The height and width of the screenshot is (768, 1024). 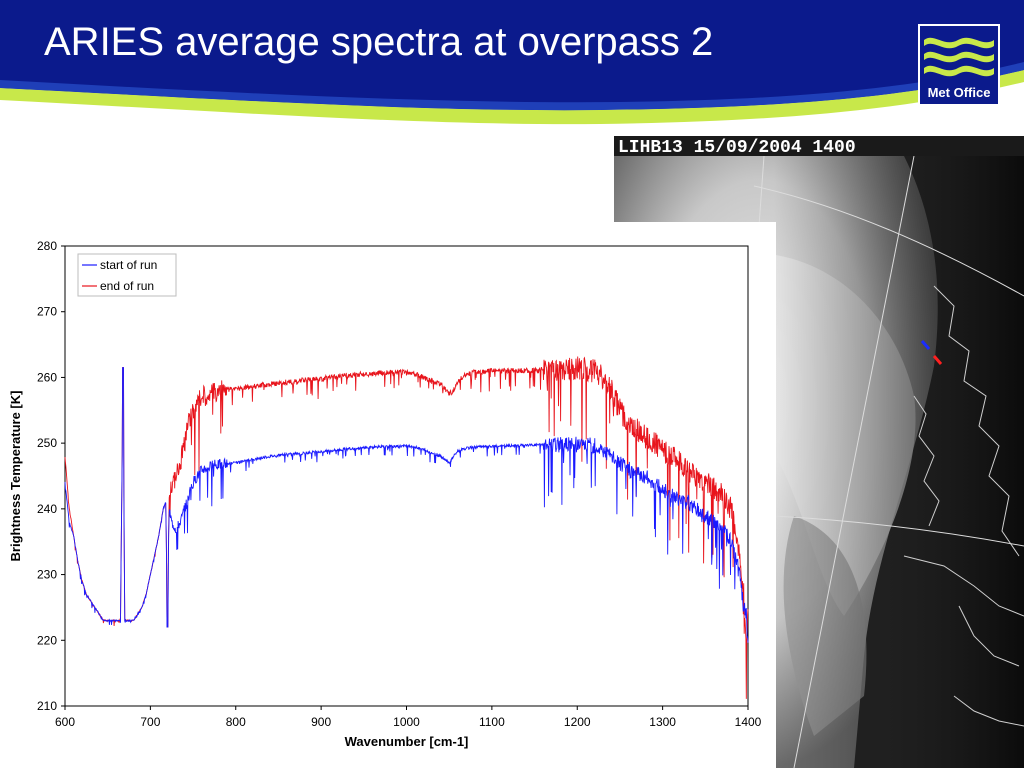 I want to click on y-tick-label: 260, so click(x=47, y=377).